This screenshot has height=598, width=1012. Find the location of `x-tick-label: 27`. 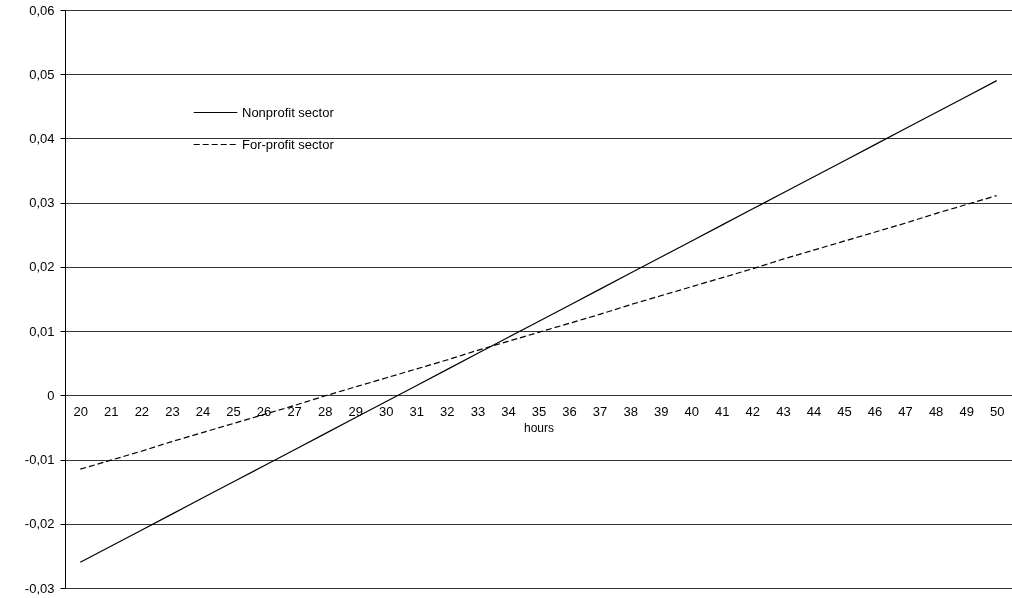

x-tick-label: 27 is located at coordinates (294, 411).